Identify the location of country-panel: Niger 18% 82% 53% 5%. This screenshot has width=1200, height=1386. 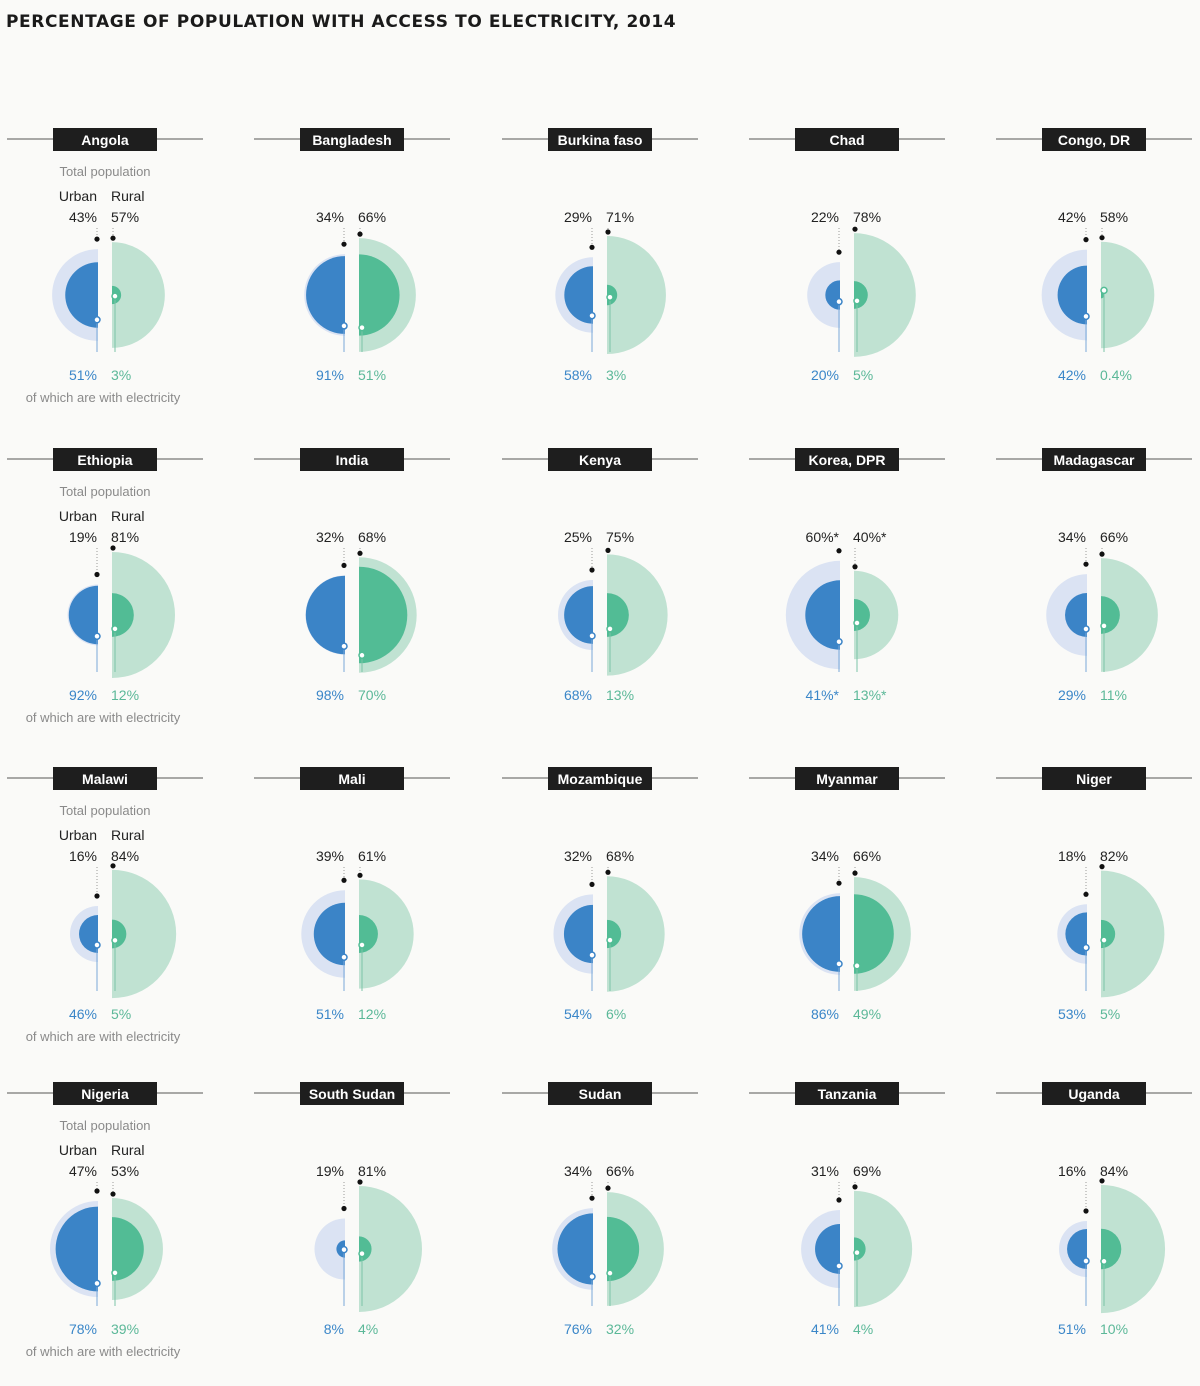
(1094, 894).